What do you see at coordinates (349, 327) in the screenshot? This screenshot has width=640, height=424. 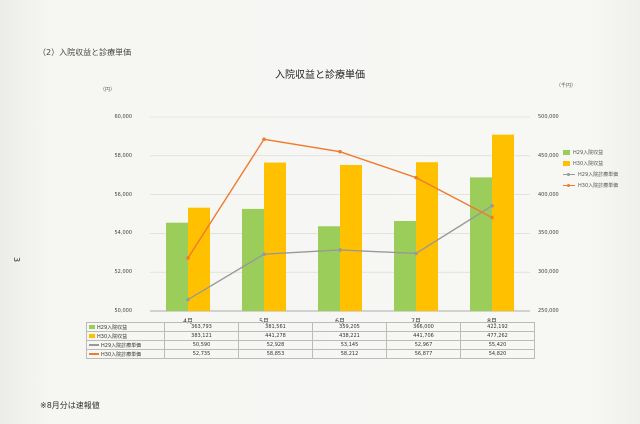 I see `data-table-cell: 359,205` at bounding box center [349, 327].